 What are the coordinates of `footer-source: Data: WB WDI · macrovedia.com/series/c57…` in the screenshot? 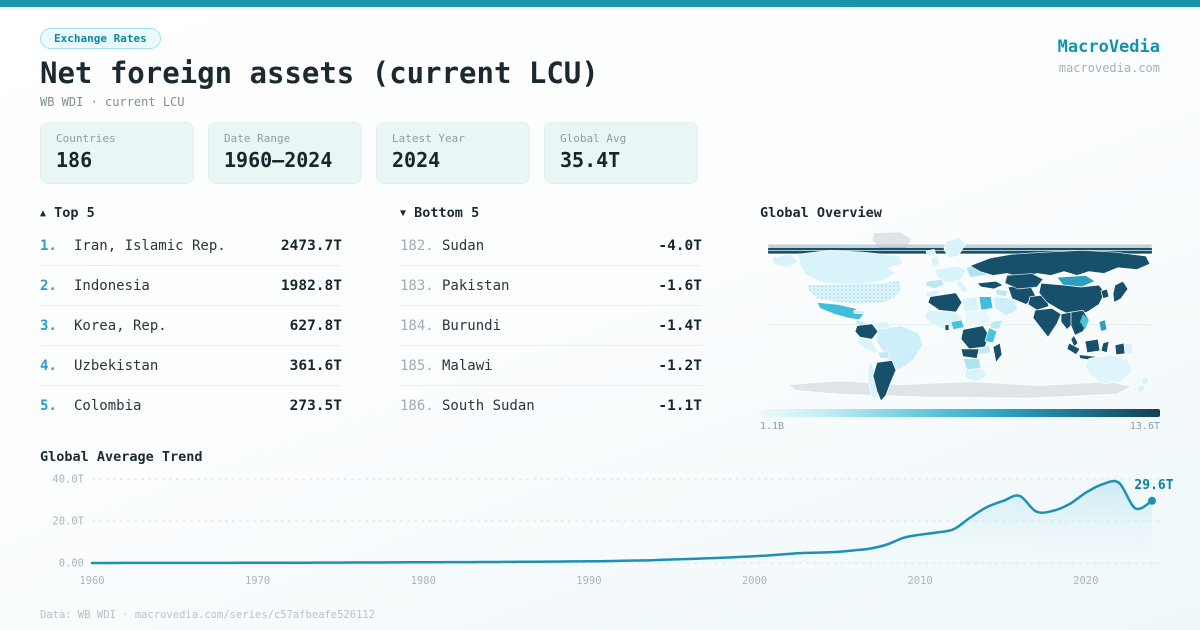 It's located at (208, 615).